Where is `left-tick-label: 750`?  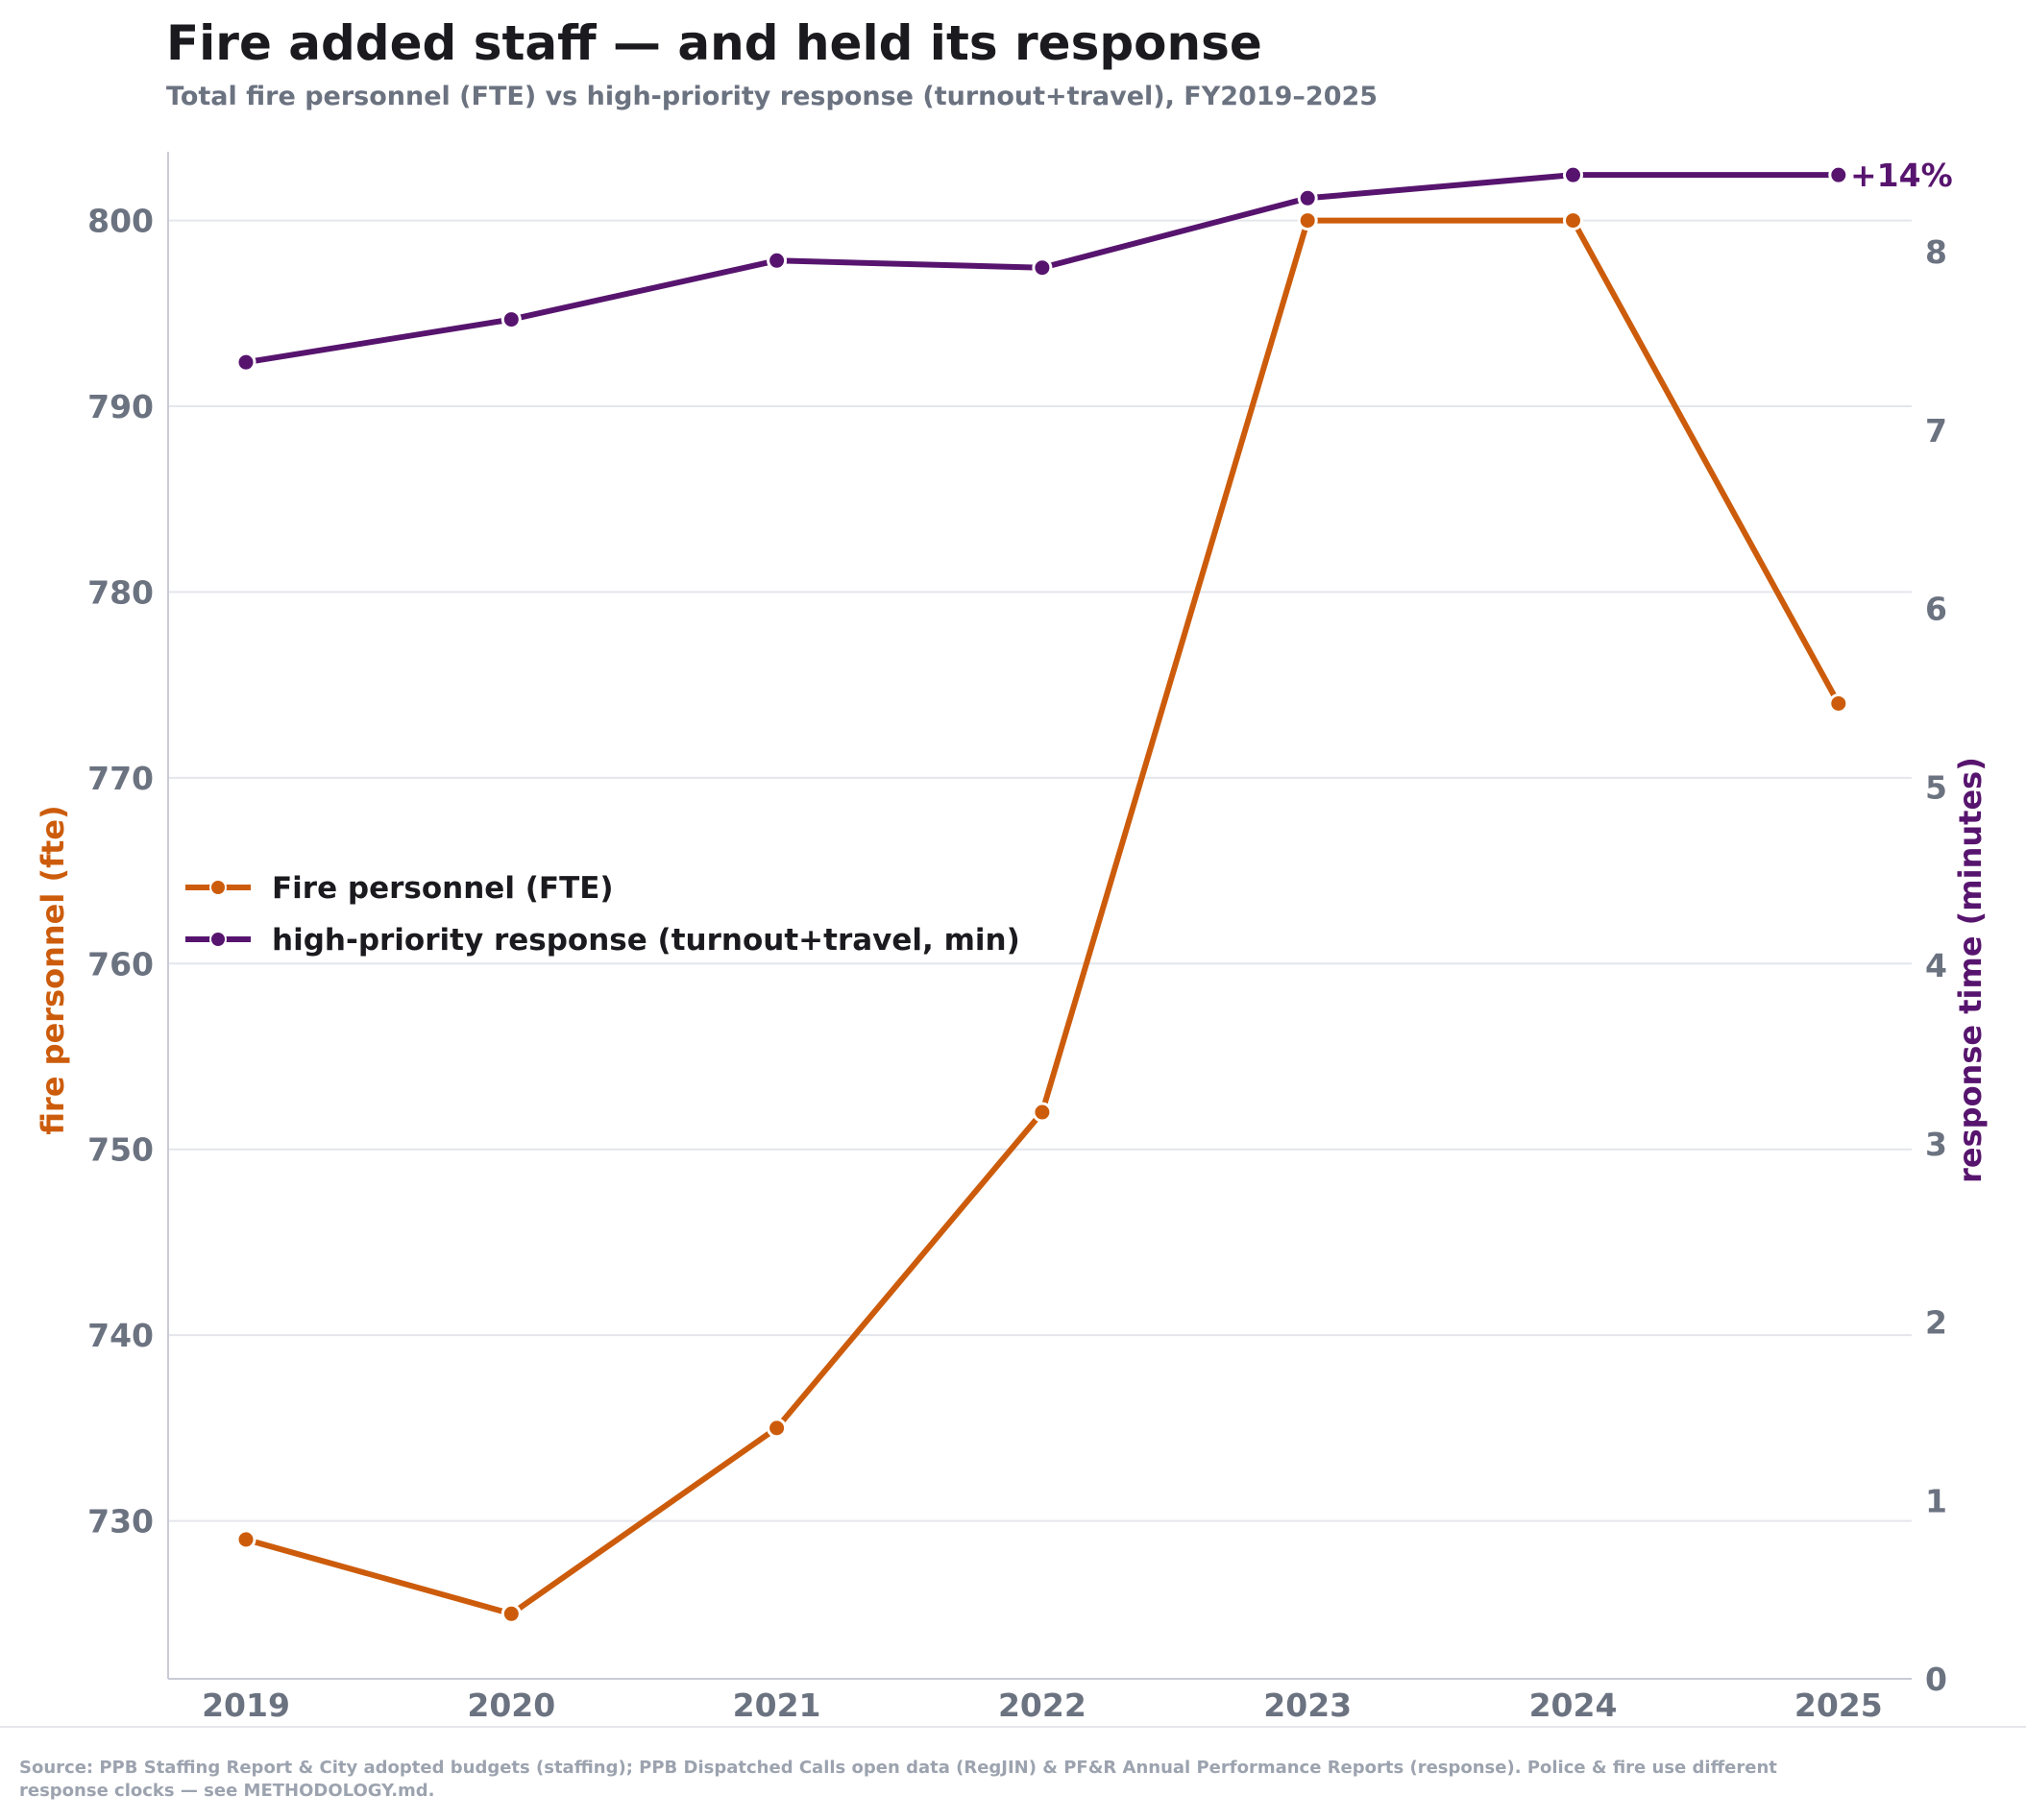 left-tick-label: 750 is located at coordinates (120, 1150).